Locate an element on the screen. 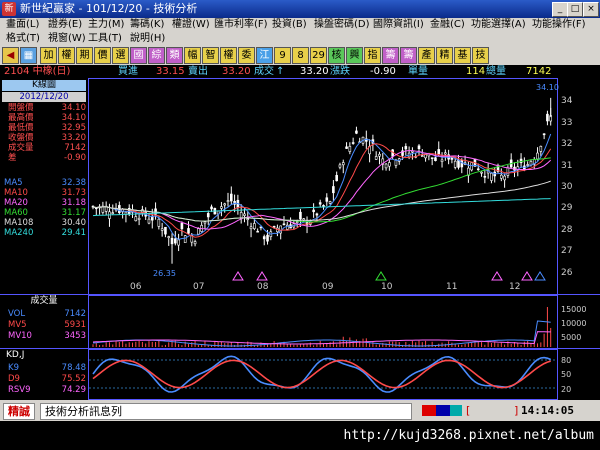 The height and width of the screenshot is (450, 600). toolbar-btn-18: 指 is located at coordinates (372, 55).